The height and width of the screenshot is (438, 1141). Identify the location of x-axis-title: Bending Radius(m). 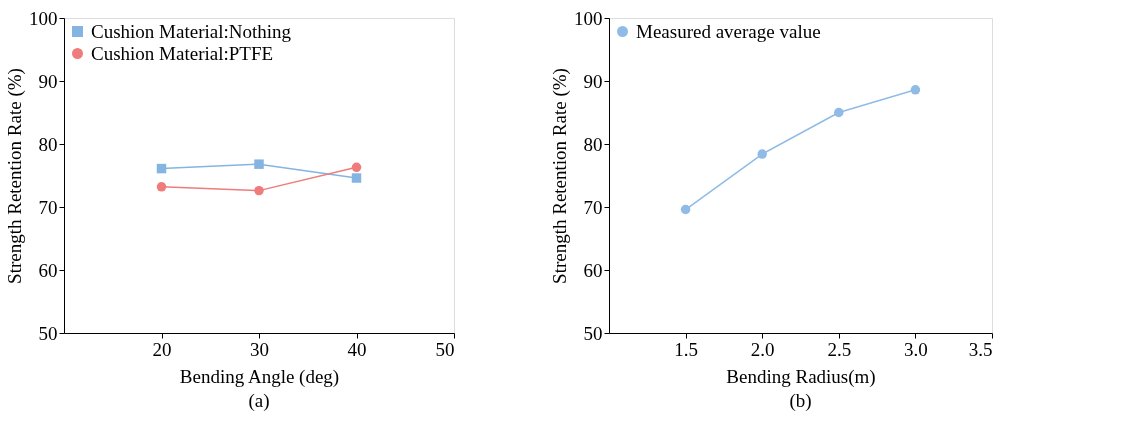
(801, 376).